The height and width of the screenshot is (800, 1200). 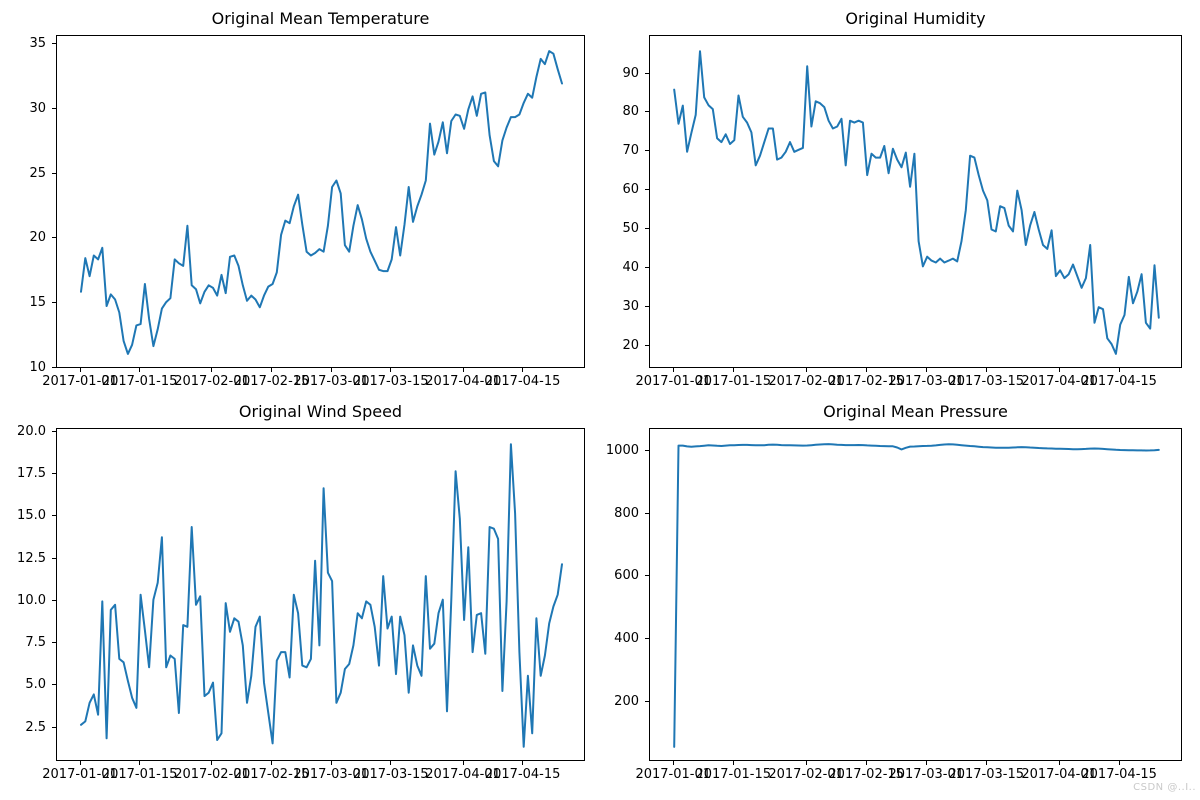 What do you see at coordinates (626, 639) in the screenshot?
I see `y-tick-label: 400` at bounding box center [626, 639].